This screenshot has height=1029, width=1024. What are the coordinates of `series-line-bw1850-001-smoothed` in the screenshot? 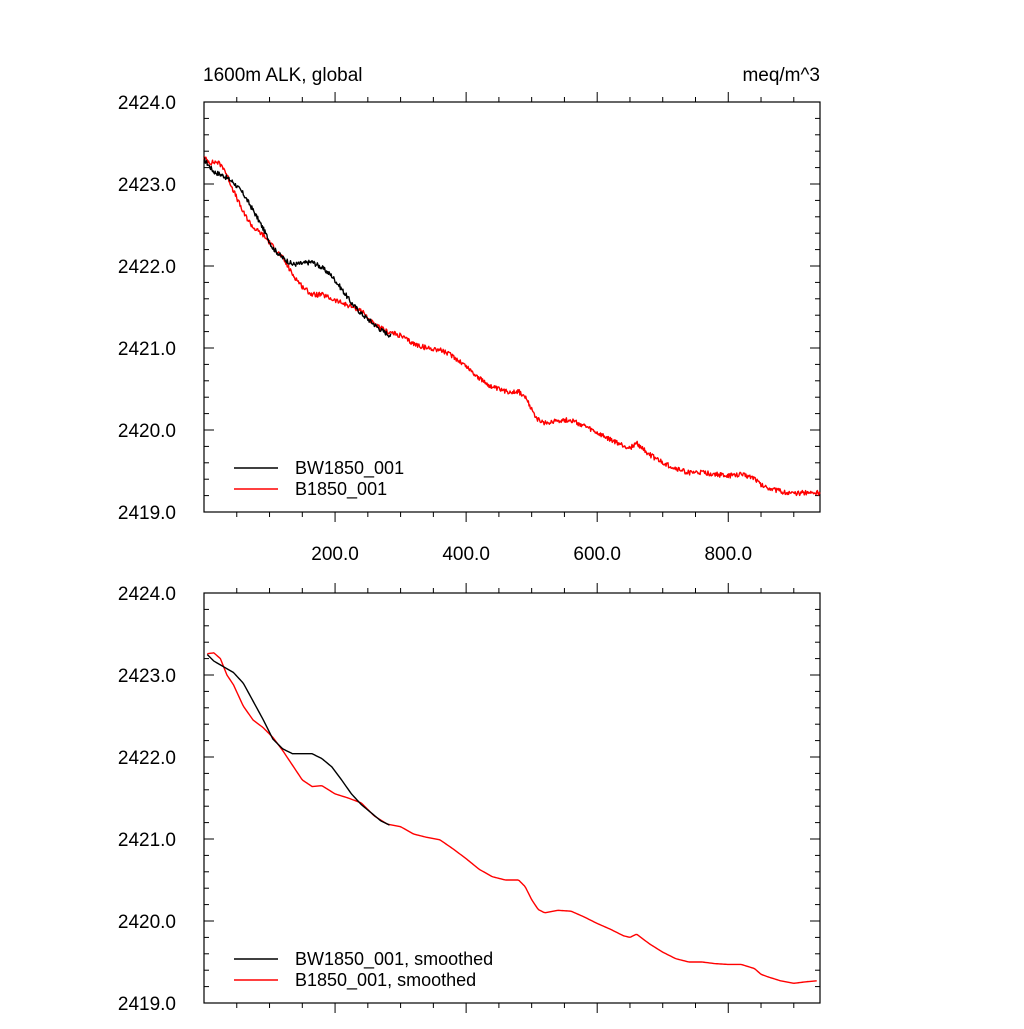 It's located at (298, 740).